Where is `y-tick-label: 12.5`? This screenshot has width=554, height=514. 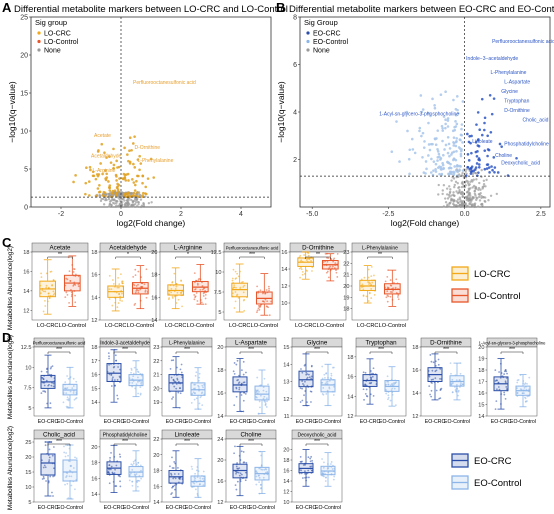 y-tick-label: 12.5 is located at coordinates (216, 253).